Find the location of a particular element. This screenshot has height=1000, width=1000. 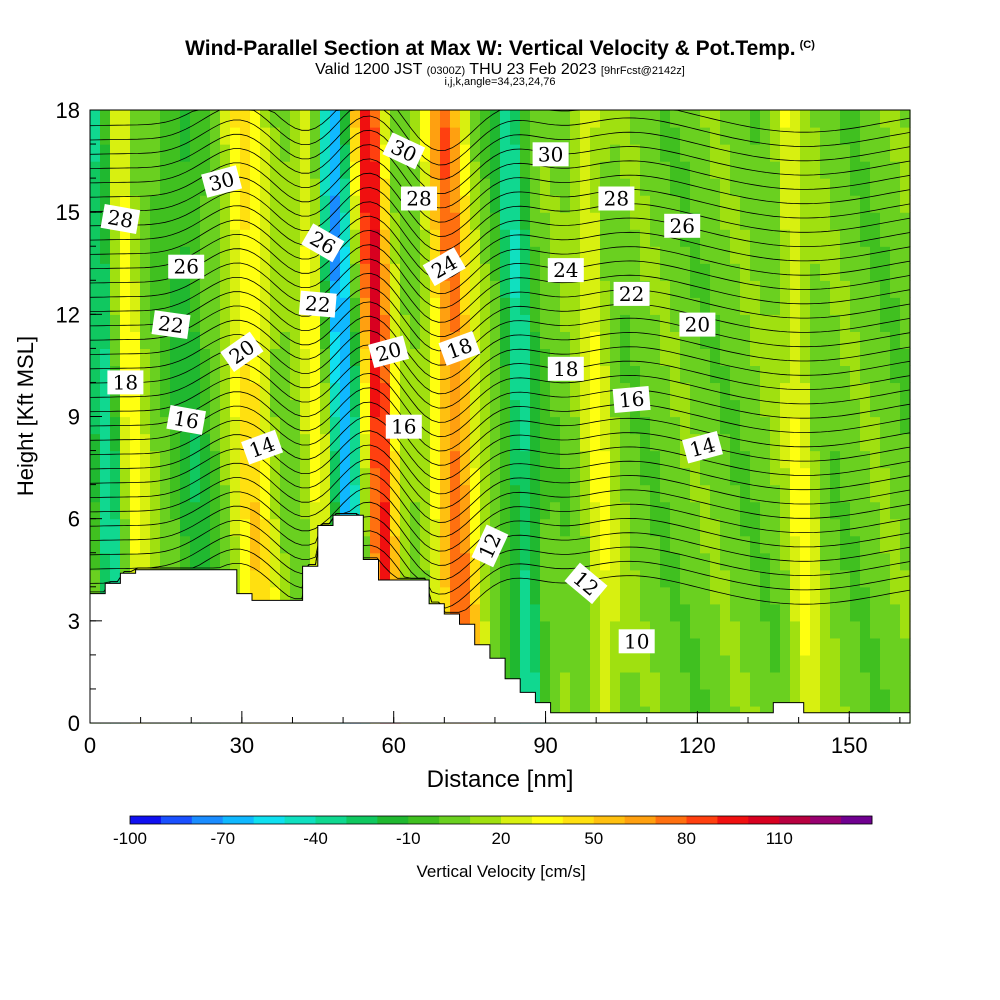

colorbar-swatch is located at coordinates (176, 820).